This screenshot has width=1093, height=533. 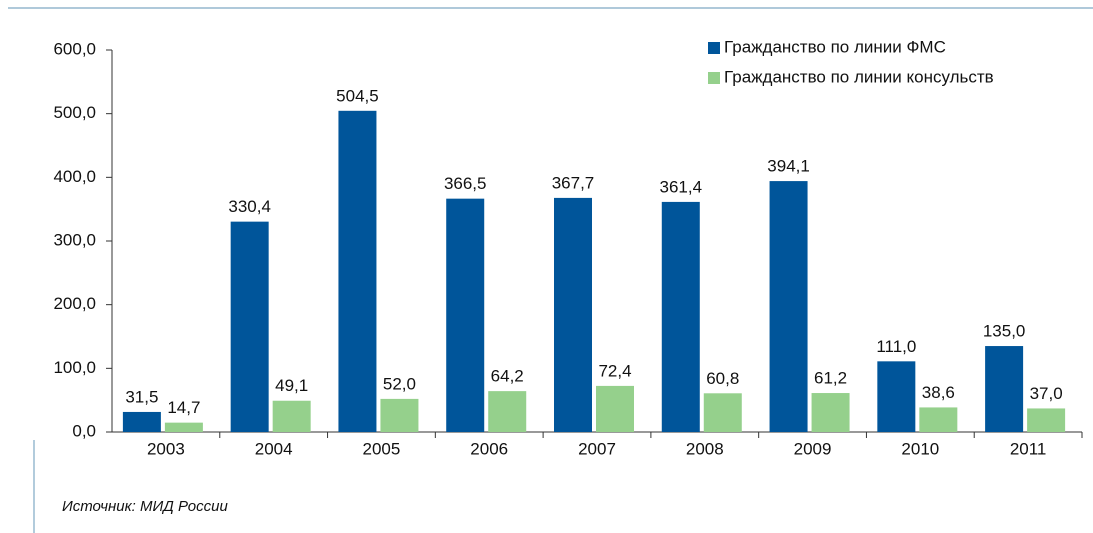 I want to click on value-label: 394,1, so click(x=788, y=166).